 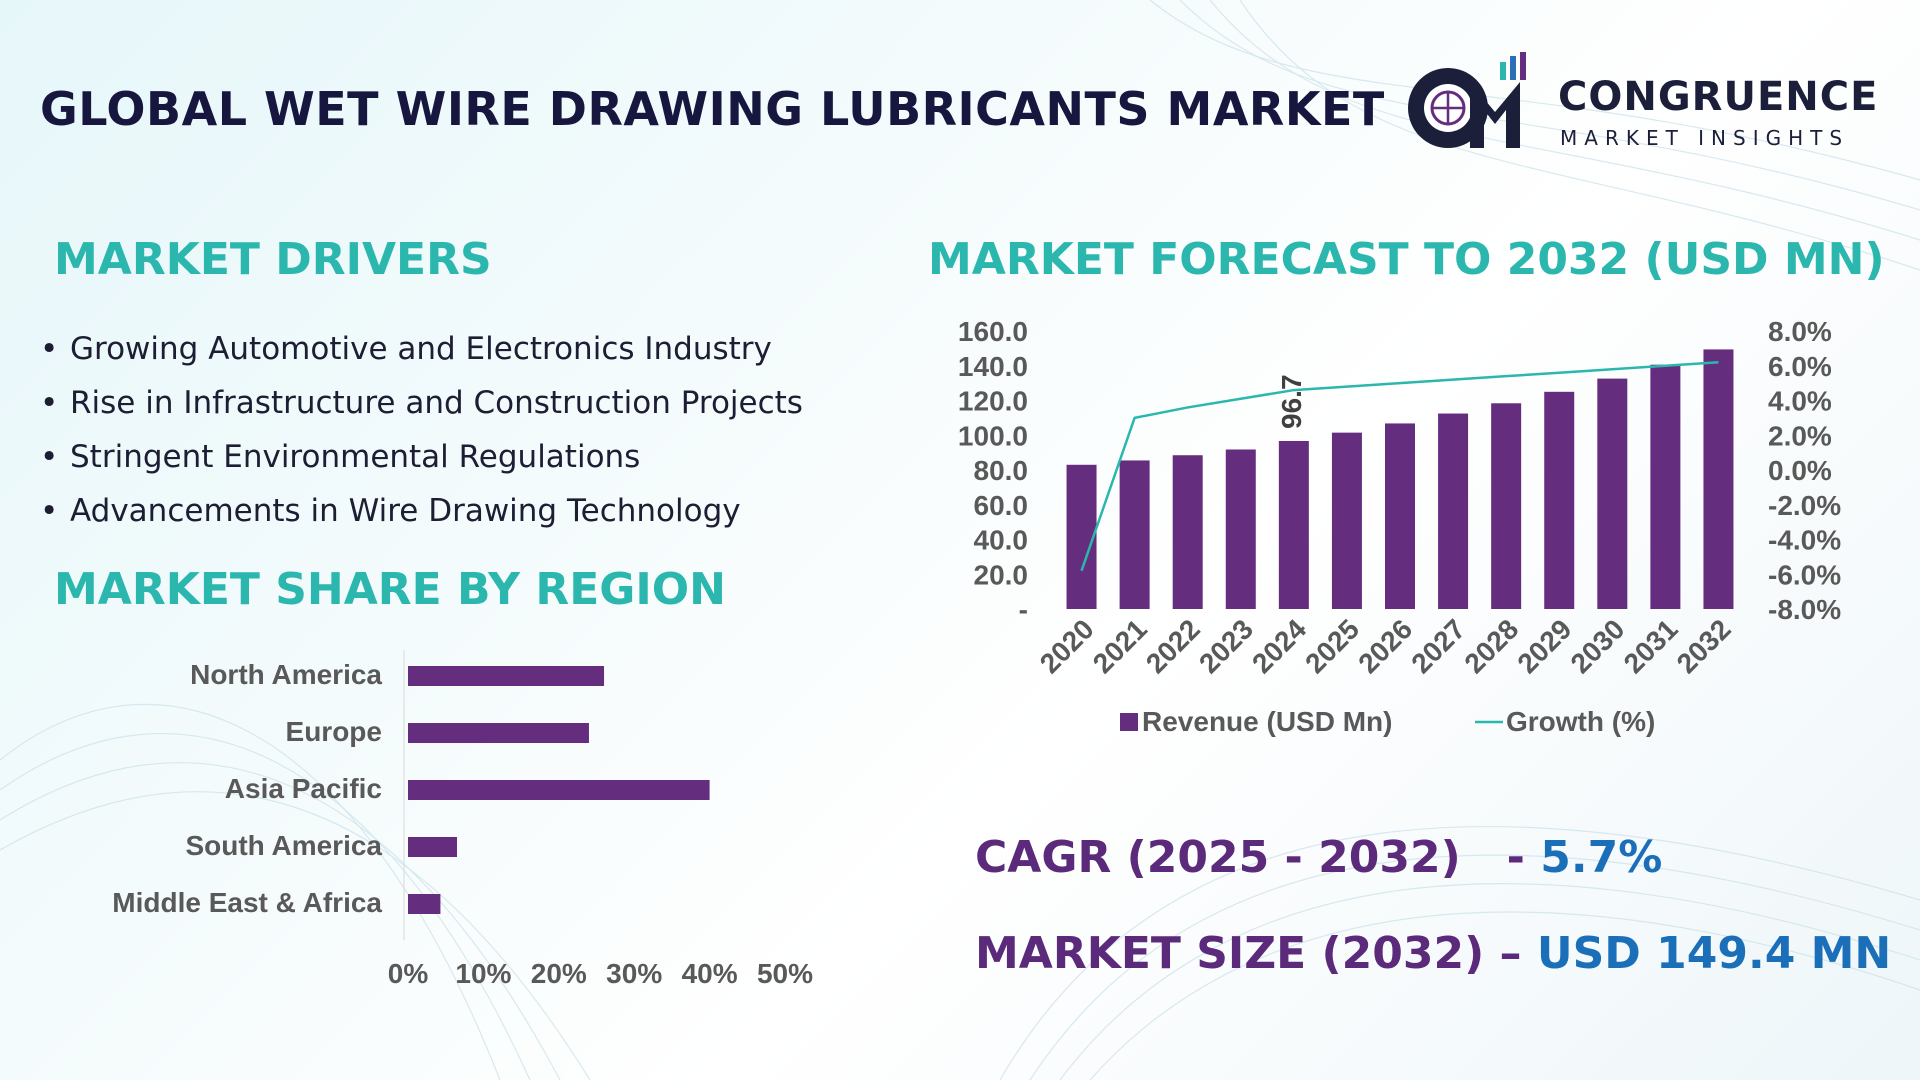 What do you see at coordinates (1804, 505) in the screenshot?
I see `forecast-right-tick-label: -2.0%` at bounding box center [1804, 505].